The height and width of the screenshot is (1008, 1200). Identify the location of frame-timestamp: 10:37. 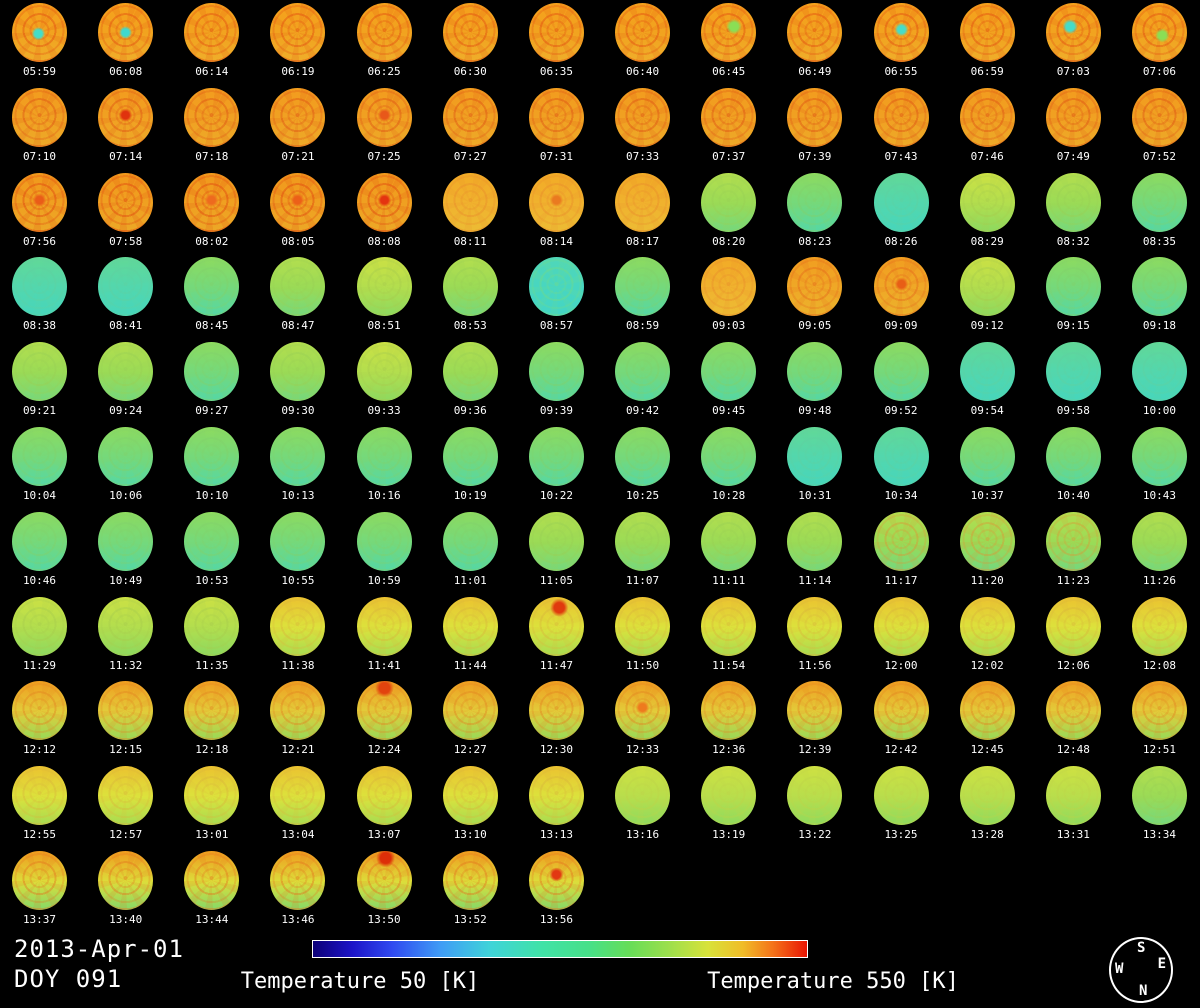
(987, 495).